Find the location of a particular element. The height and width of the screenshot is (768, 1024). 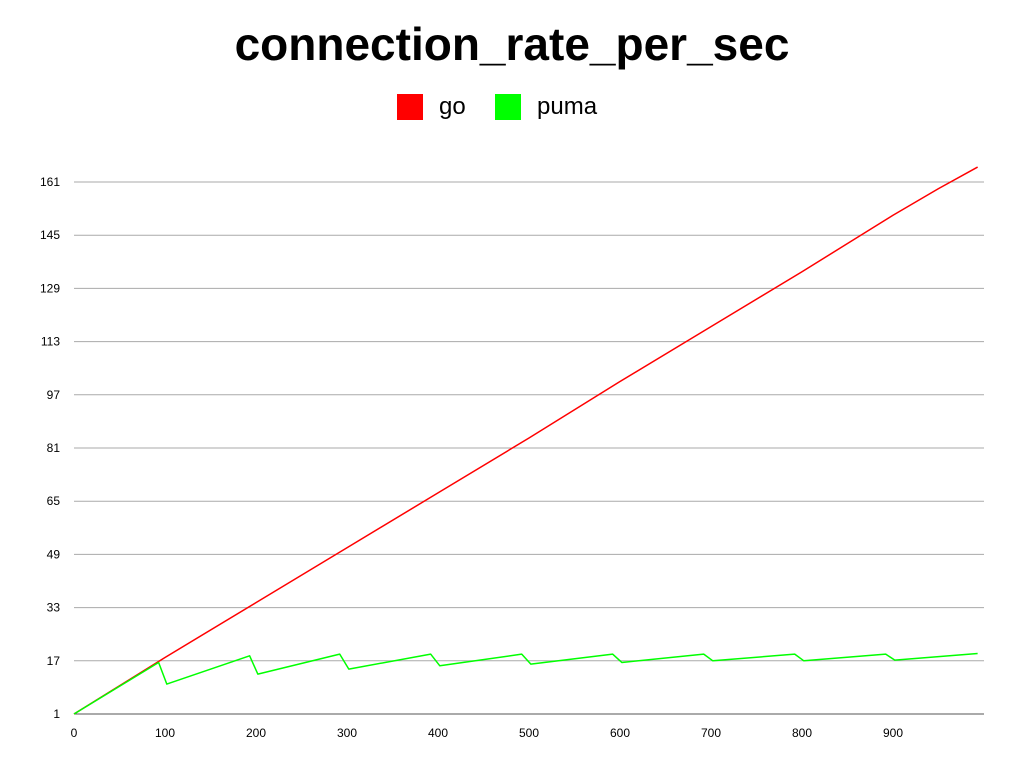

y-tick-label: 145 is located at coordinates (50, 235).